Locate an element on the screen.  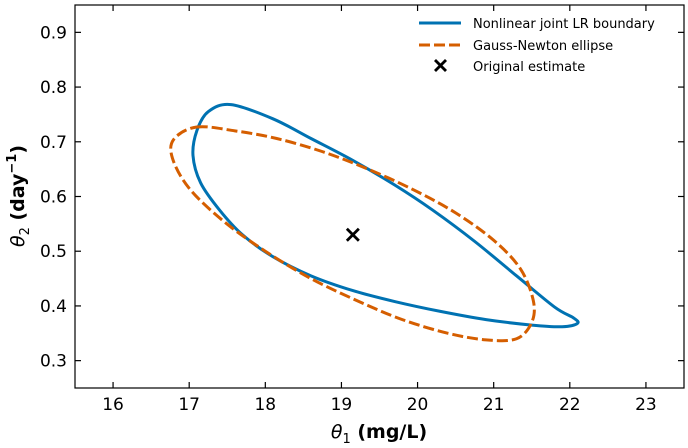
x-tick-label: 20 is located at coordinates (418, 405).